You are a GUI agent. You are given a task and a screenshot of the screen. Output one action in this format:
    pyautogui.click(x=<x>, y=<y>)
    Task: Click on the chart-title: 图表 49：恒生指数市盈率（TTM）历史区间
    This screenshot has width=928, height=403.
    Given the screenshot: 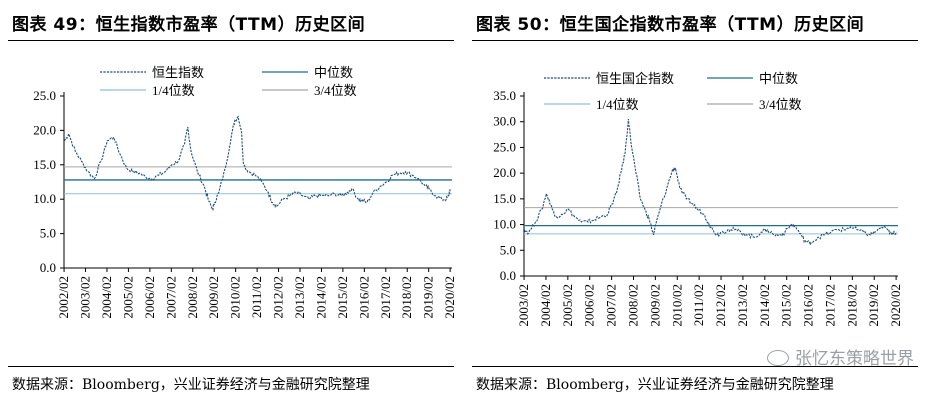 What is the action you would take?
    pyautogui.click(x=189, y=25)
    